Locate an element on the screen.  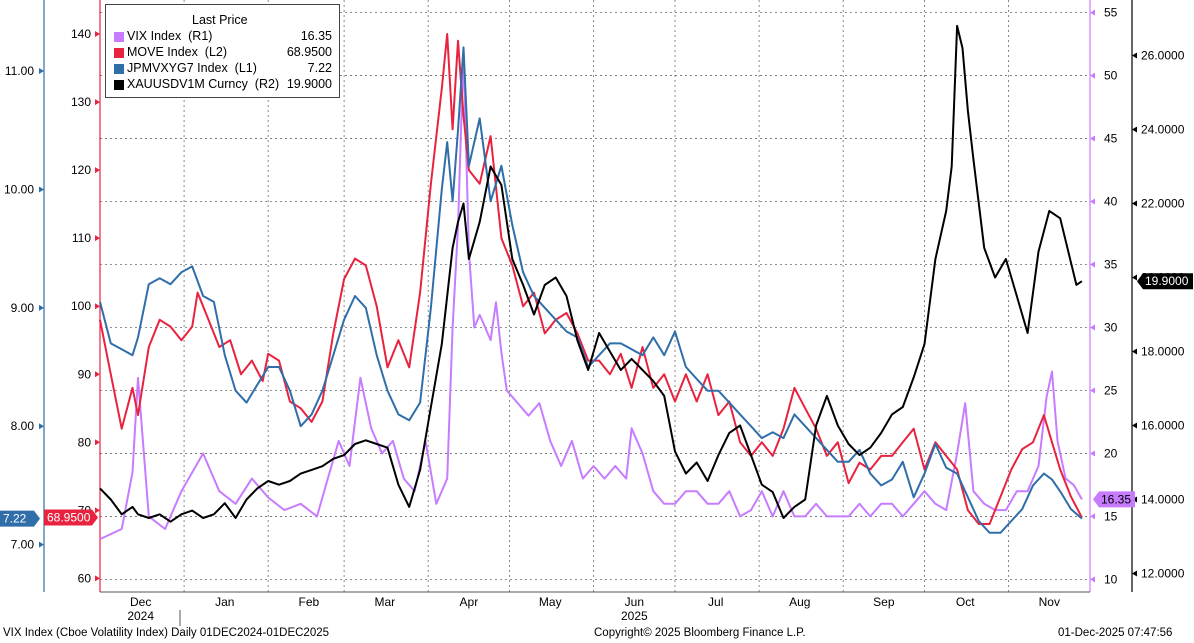
tick-label-l2: 120 is located at coordinates (81, 170).